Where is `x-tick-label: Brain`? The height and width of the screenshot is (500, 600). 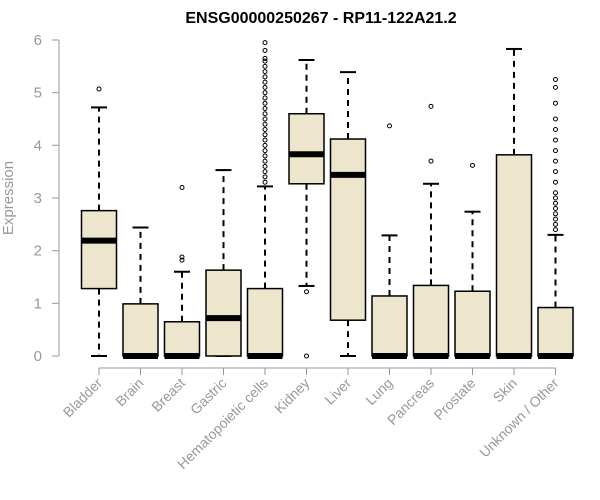
x-tick-label: Brain is located at coordinates (129, 392).